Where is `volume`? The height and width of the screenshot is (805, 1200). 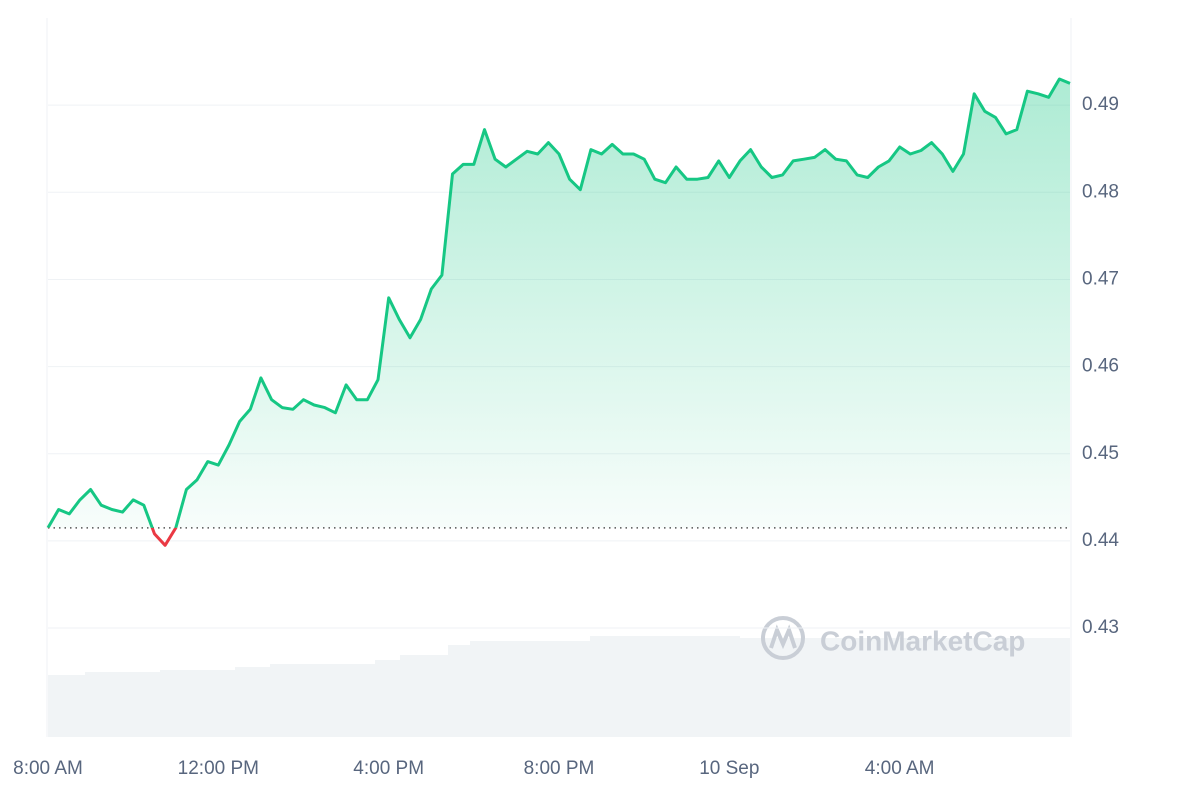 volume is located at coordinates (559, 686).